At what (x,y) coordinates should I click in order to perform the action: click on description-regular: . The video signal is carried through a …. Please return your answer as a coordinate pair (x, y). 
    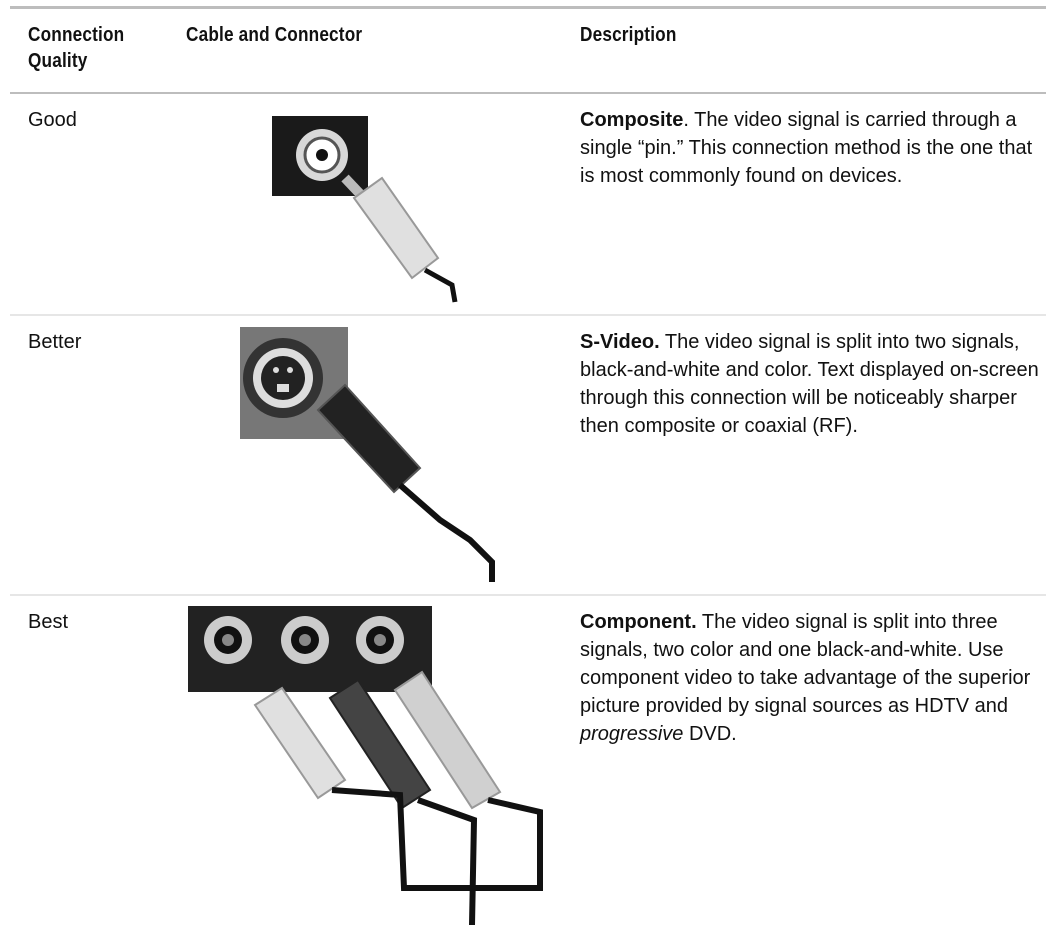
    Looking at the image, I should click on (806, 148).